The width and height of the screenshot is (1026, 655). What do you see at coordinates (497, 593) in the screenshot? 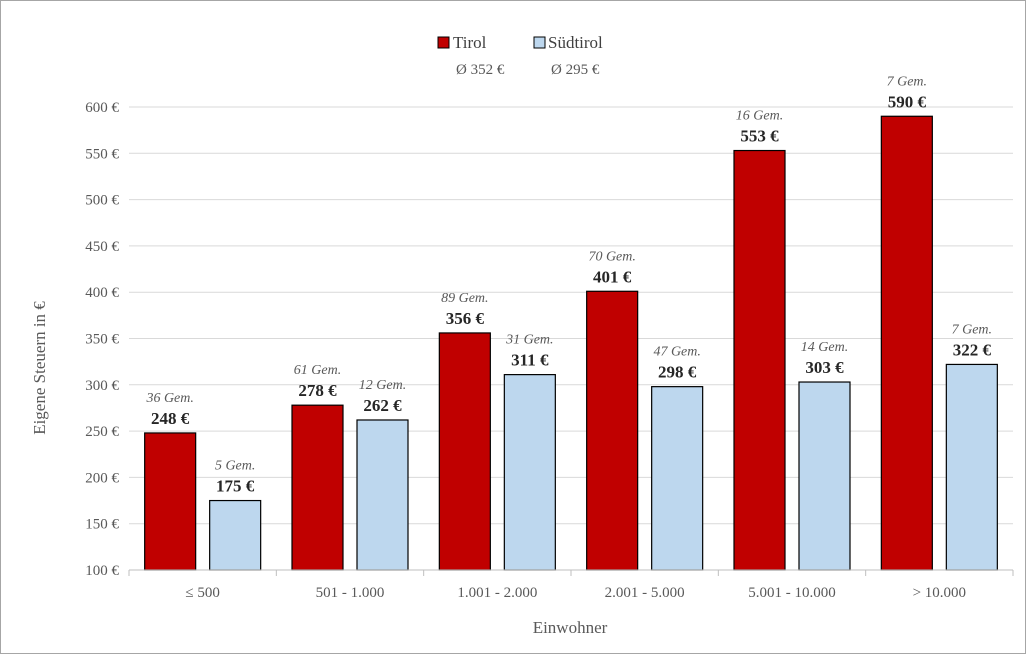
I see `x-tick-label: 1.001 - 2.000` at bounding box center [497, 593].